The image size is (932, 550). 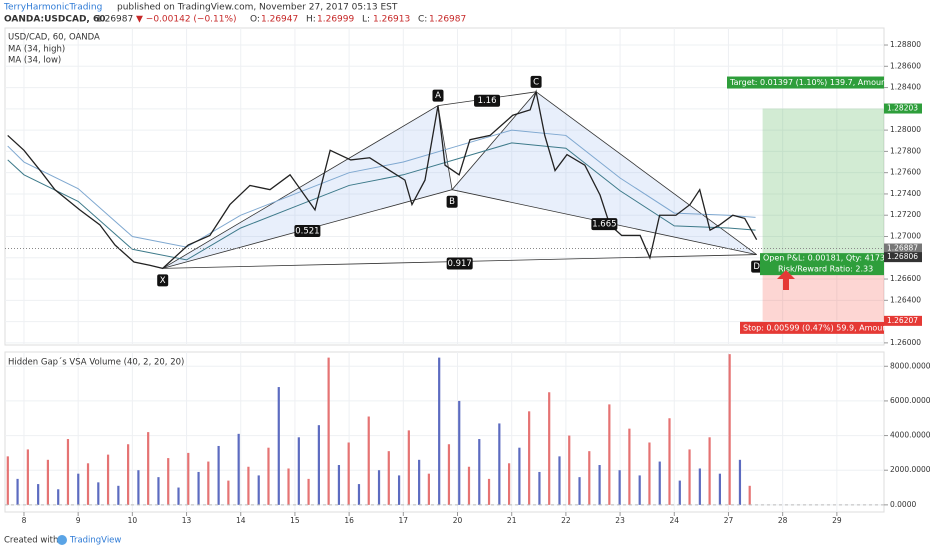 What do you see at coordinates (905, 129) in the screenshot?
I see `y-tick-label: 1.28000` at bounding box center [905, 129].